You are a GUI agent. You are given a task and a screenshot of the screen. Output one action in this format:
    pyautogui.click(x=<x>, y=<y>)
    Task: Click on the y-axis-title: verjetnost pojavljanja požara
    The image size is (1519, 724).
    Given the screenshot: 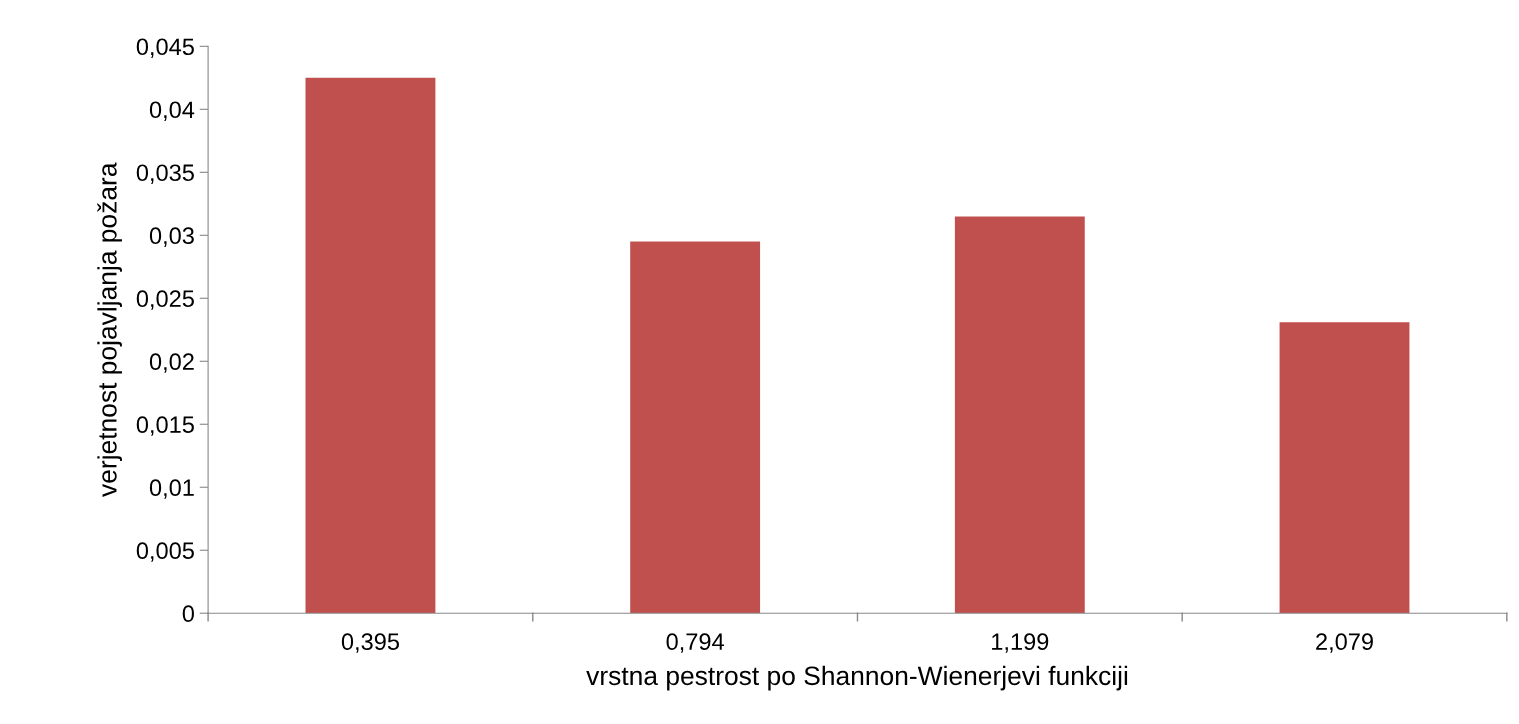 What is the action you would take?
    pyautogui.click(x=109, y=329)
    